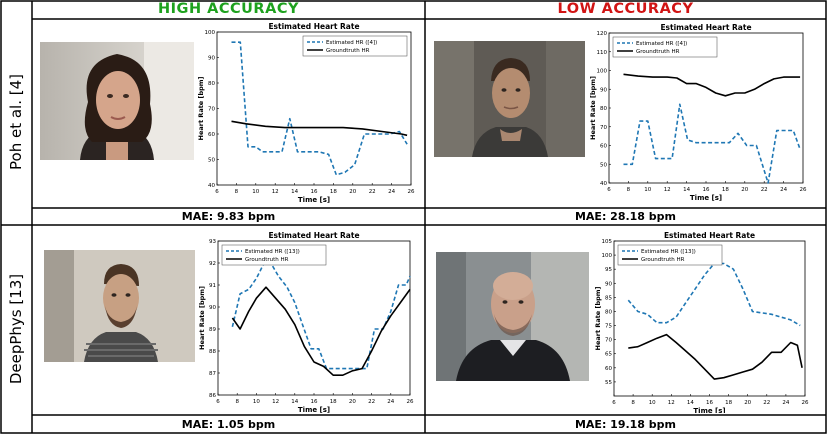 Image resolution: width=830 pixels, height=435 pixels. I want to click on y-tick-label: 93, so click(212, 242).